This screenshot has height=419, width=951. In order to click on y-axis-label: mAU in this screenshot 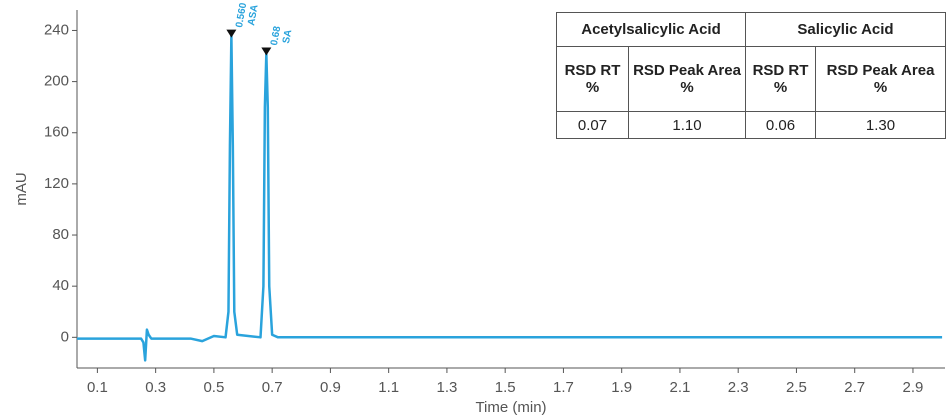, I will do `click(21, 188)`.